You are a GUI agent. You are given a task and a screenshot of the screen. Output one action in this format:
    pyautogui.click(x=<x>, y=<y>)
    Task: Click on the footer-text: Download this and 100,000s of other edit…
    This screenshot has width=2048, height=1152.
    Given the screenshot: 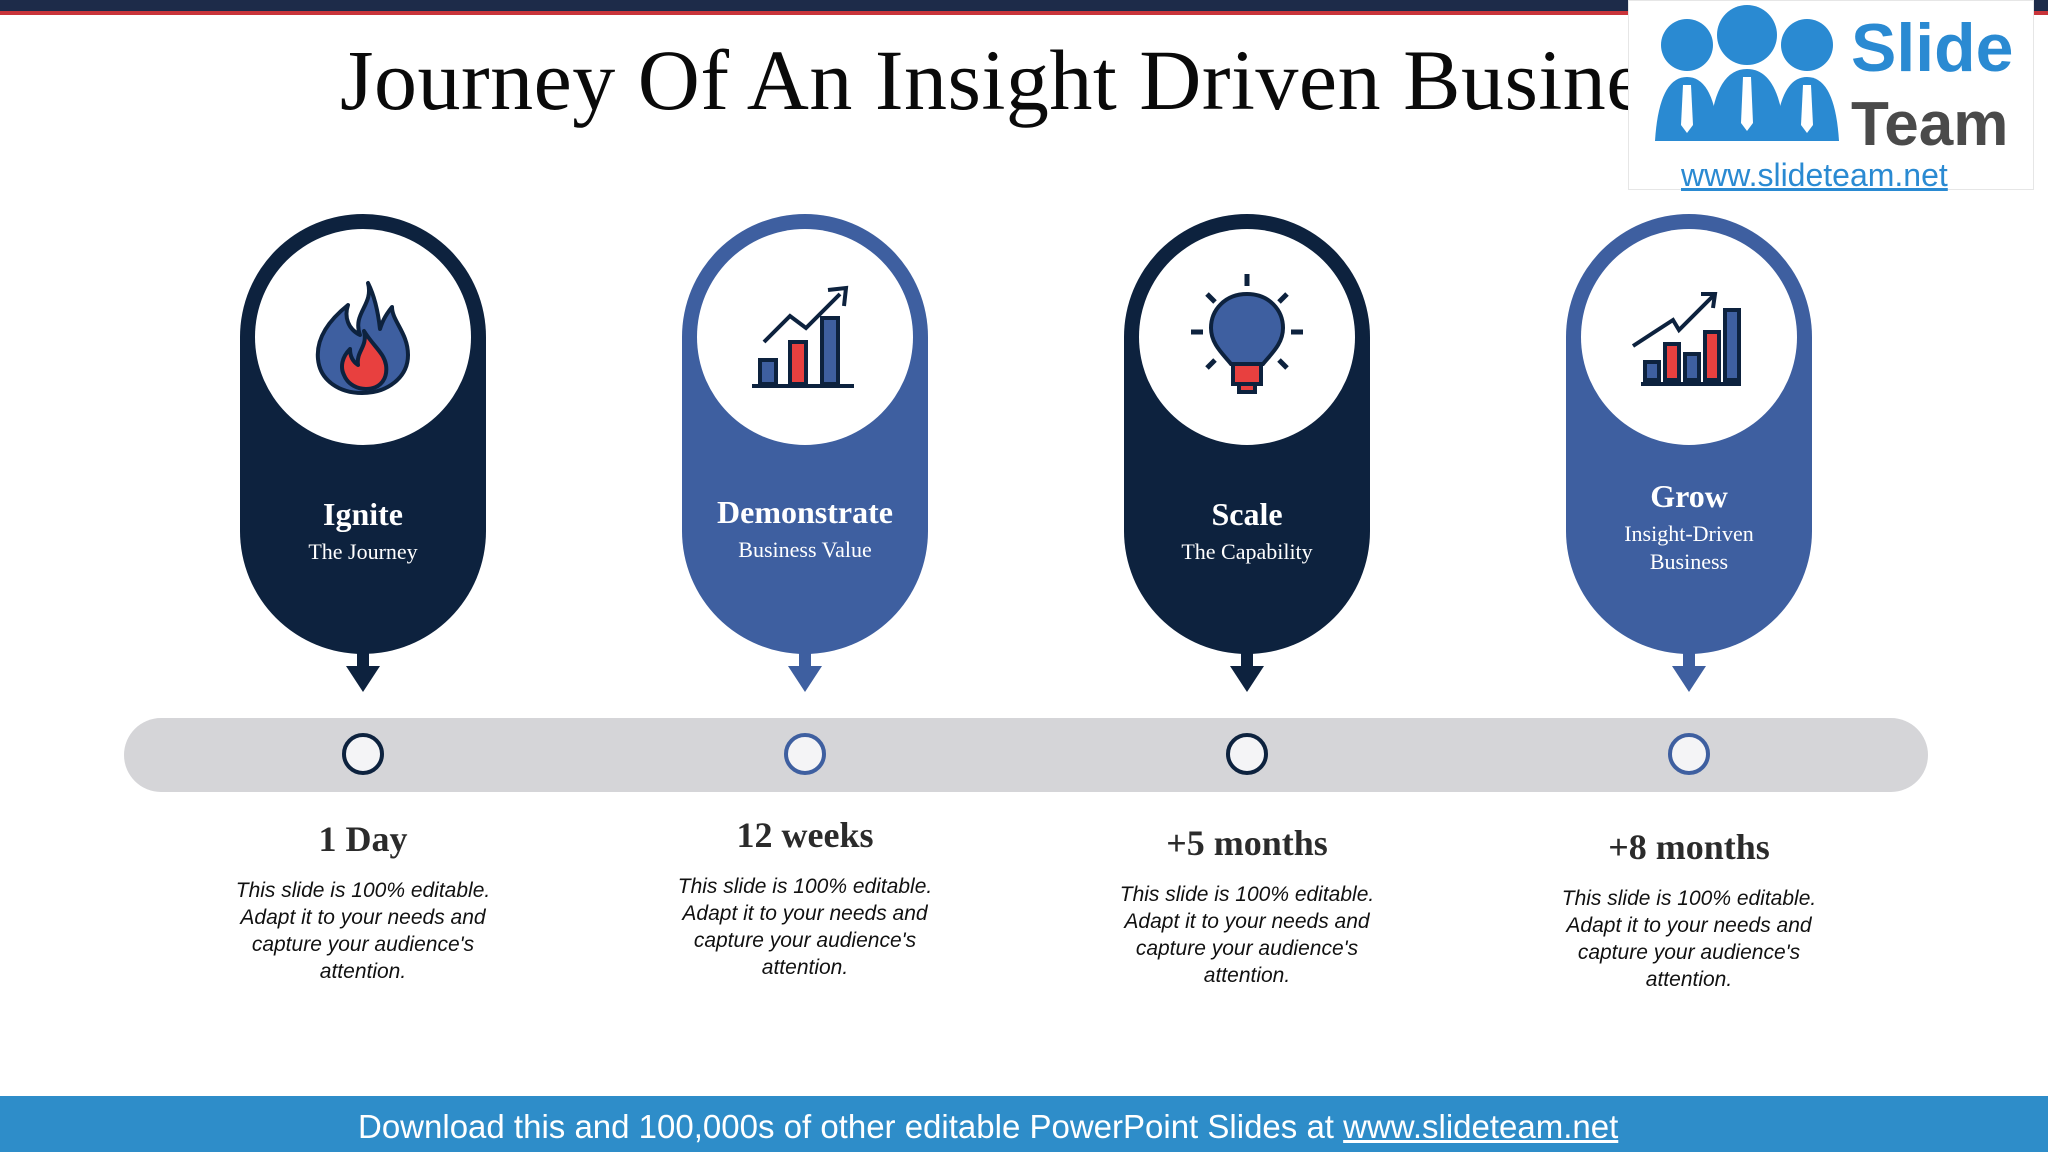 What is the action you would take?
    pyautogui.click(x=988, y=1127)
    